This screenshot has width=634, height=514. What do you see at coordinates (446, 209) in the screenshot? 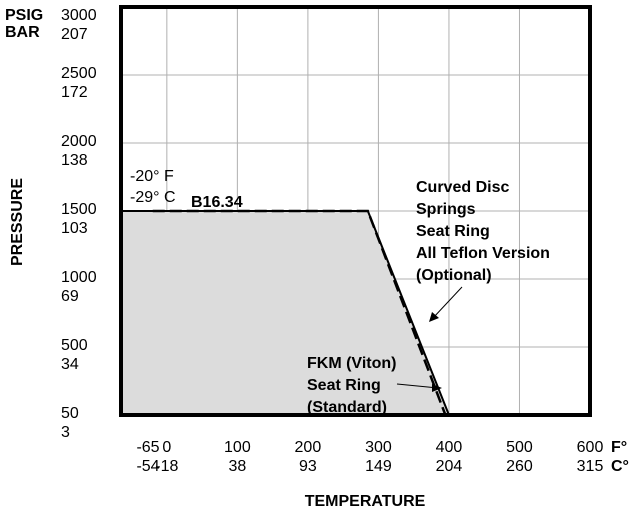
I see `optional-label-line-2: Springs` at bounding box center [446, 209].